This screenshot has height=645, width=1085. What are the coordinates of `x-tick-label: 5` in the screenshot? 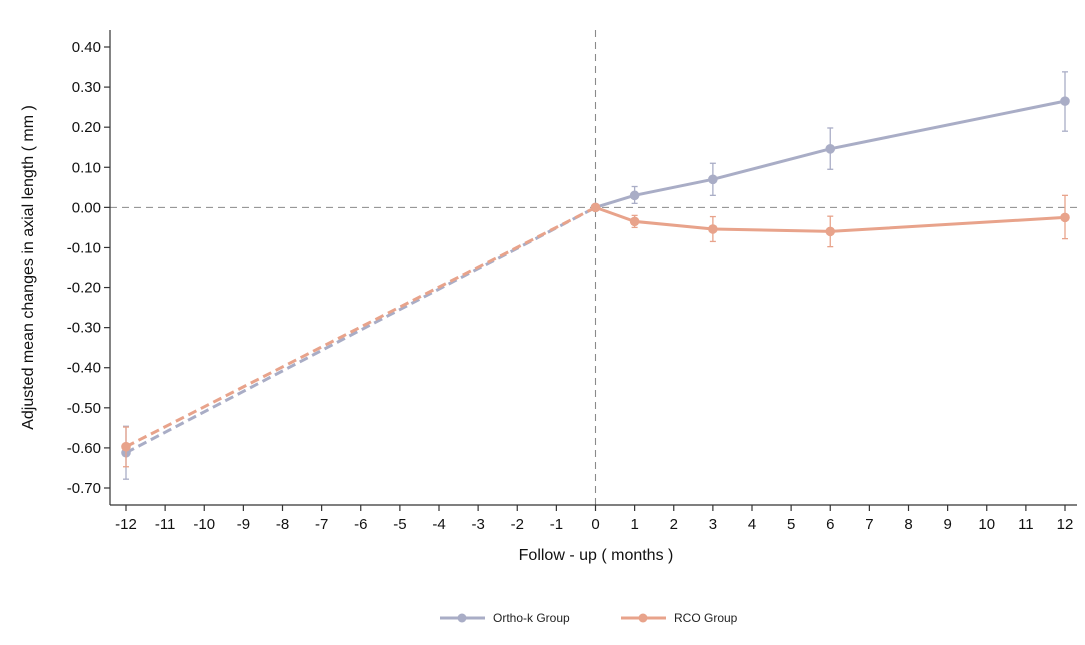 It's located at (791, 524).